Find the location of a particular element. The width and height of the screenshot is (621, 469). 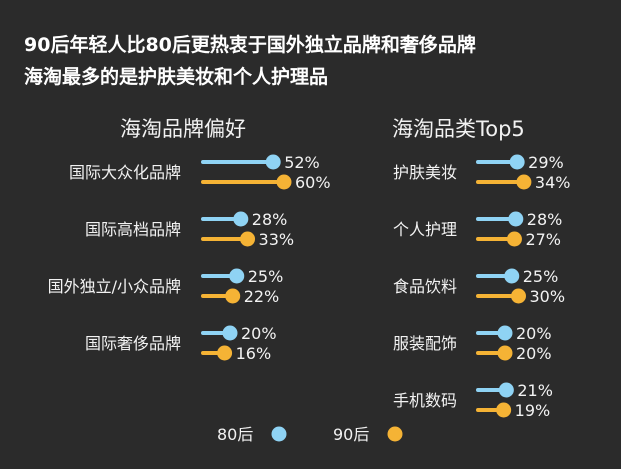

category-label: 国际奢侈品牌 is located at coordinates (133, 343).